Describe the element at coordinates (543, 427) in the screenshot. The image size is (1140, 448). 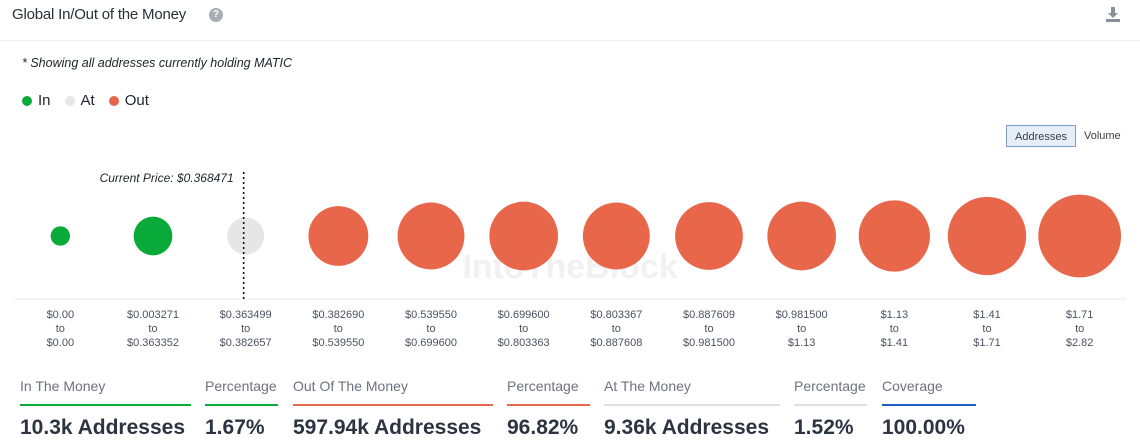
I see `stat-value: 96.82%` at that location.